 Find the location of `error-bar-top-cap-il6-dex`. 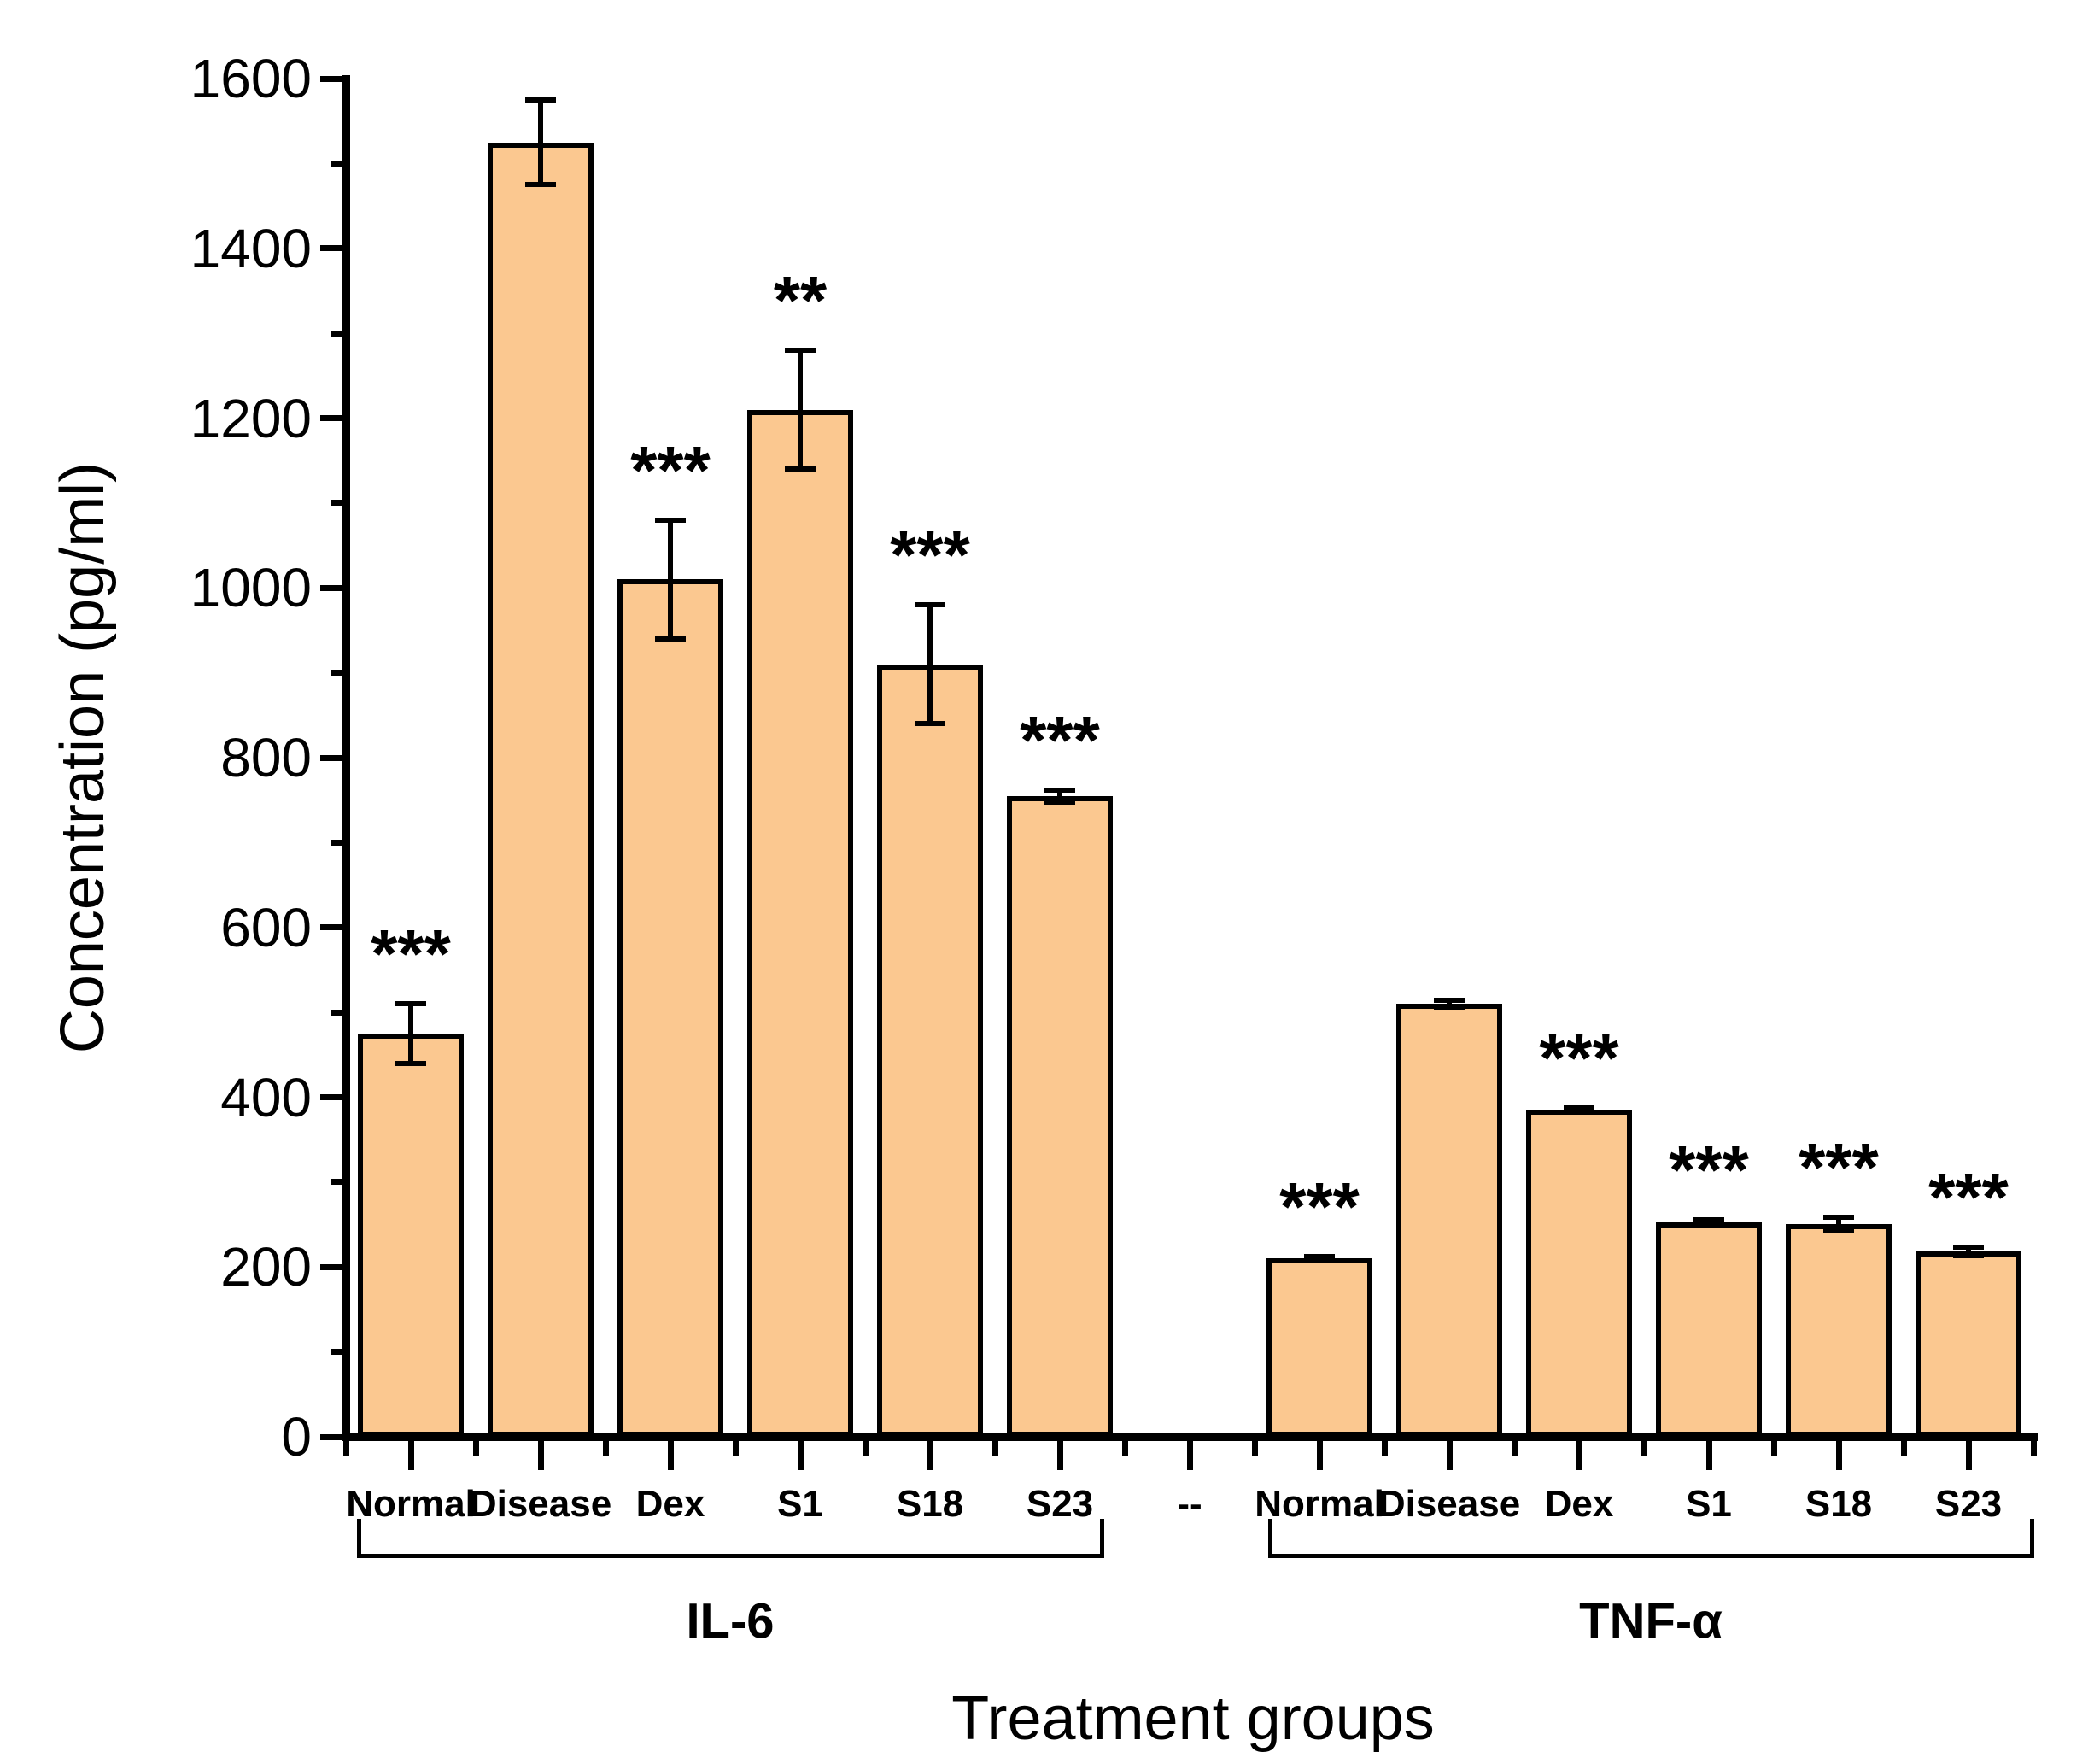

error-bar-top-cap-il6-dex is located at coordinates (671, 520).